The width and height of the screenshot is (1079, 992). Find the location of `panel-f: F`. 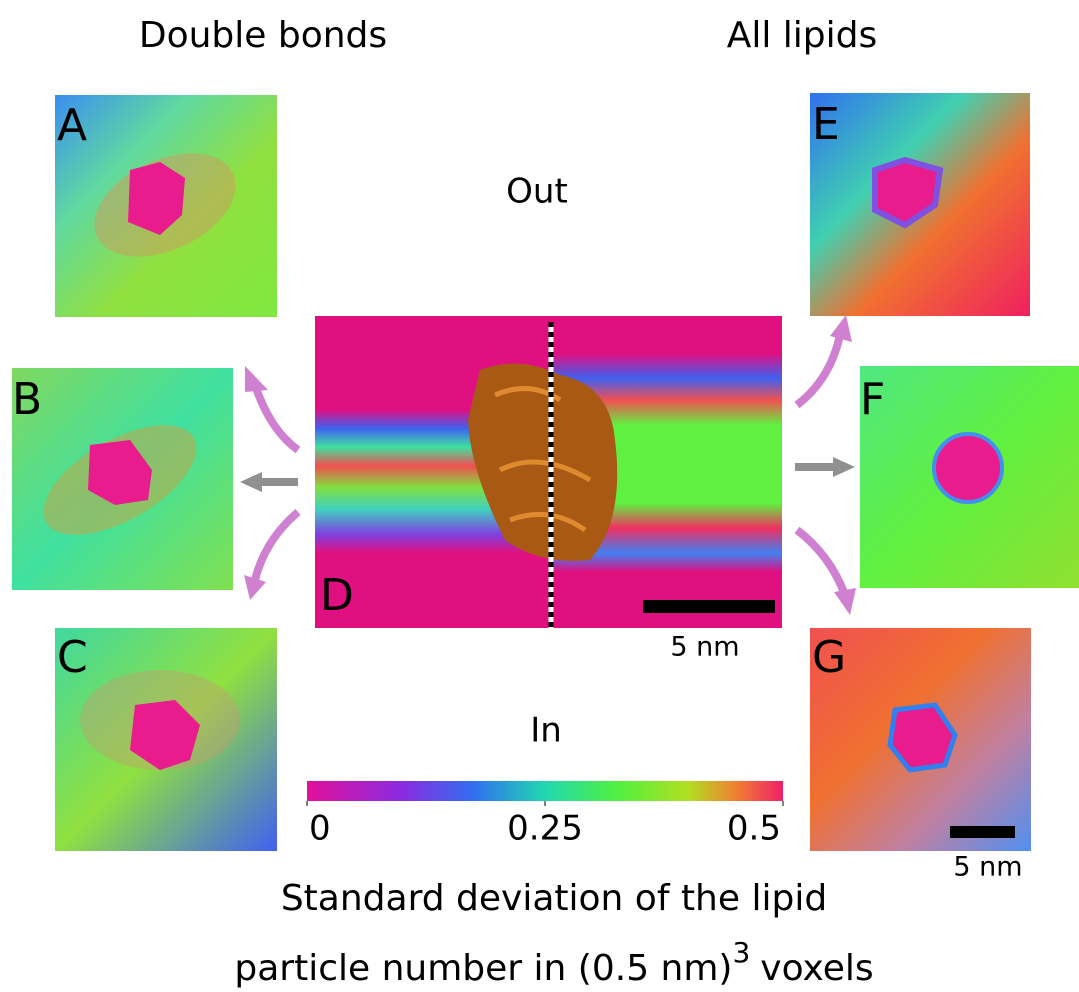

panel-f: F is located at coordinates (969, 477).